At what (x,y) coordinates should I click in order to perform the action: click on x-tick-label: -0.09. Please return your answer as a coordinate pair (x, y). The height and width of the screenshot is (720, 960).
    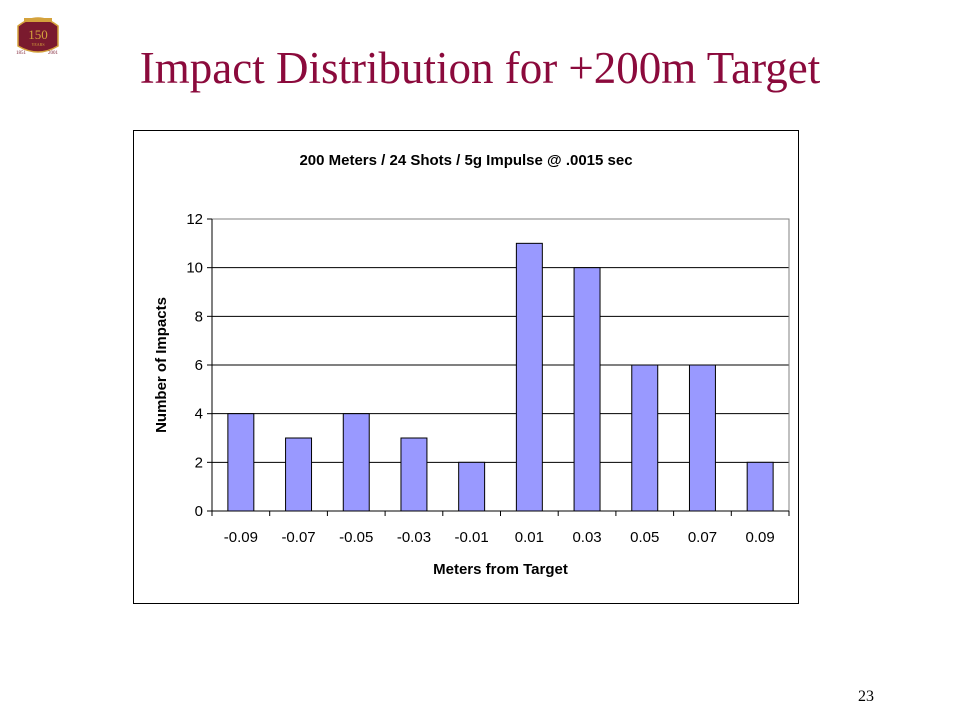
    Looking at the image, I should click on (241, 537).